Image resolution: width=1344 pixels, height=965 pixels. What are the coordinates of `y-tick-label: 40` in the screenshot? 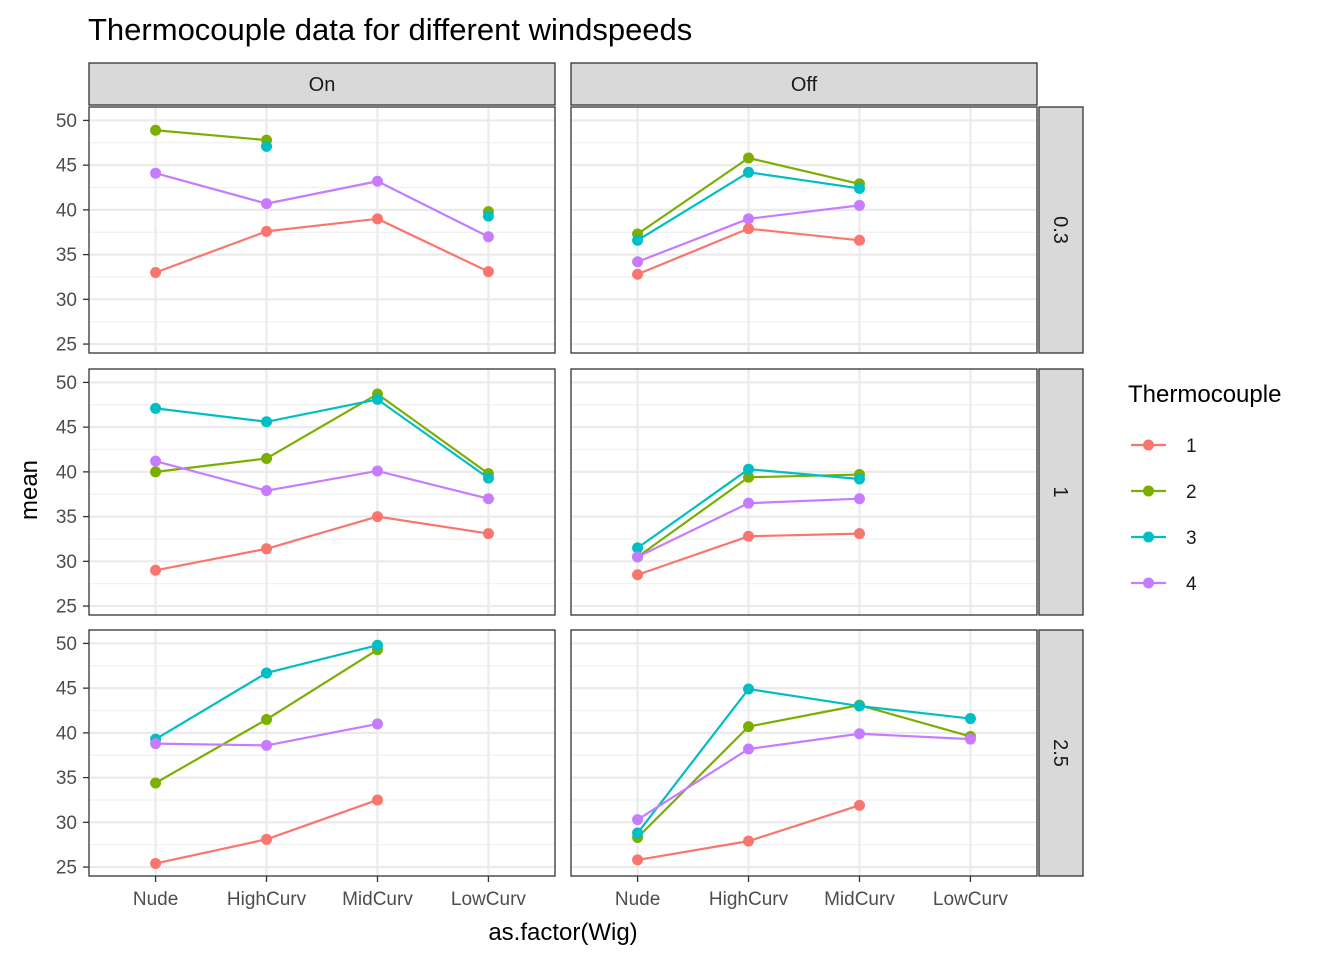 It's located at (66, 210).